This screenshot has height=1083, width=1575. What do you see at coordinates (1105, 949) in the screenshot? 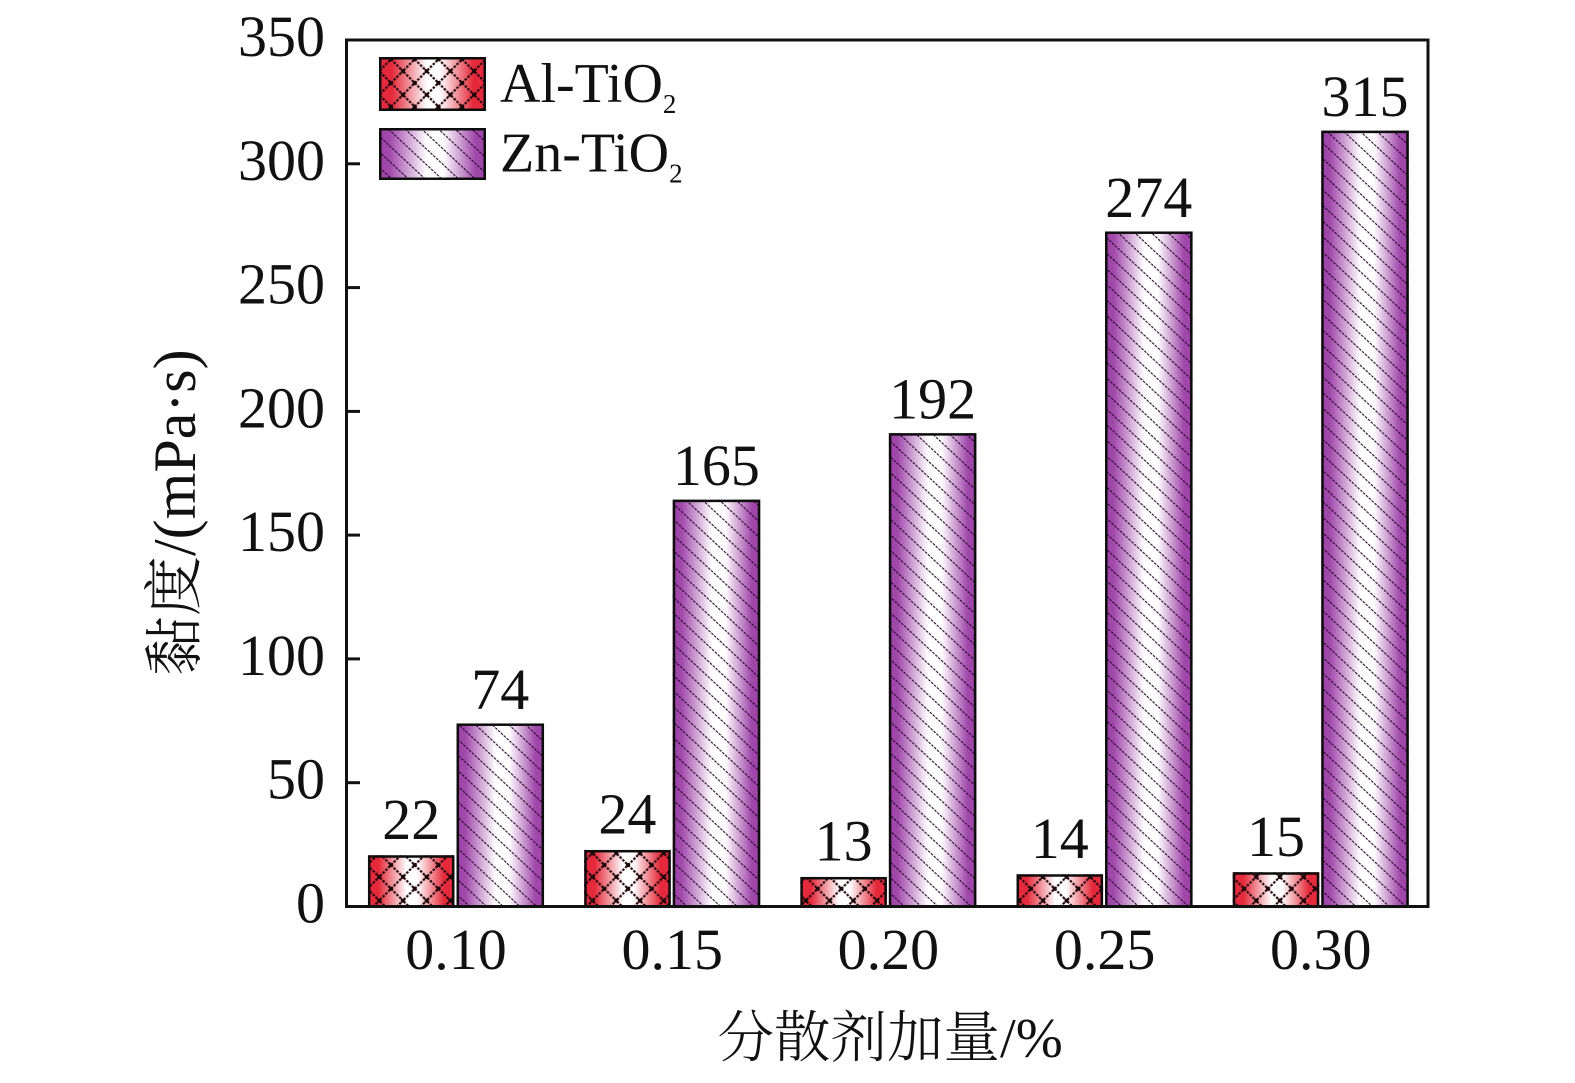
I see `svg-text: 0.25` at bounding box center [1105, 949].